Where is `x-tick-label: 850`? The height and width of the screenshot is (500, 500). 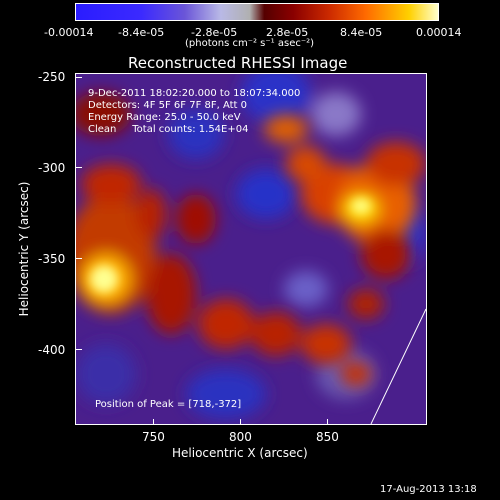
x-tick-label: 850 is located at coordinates (327, 437).